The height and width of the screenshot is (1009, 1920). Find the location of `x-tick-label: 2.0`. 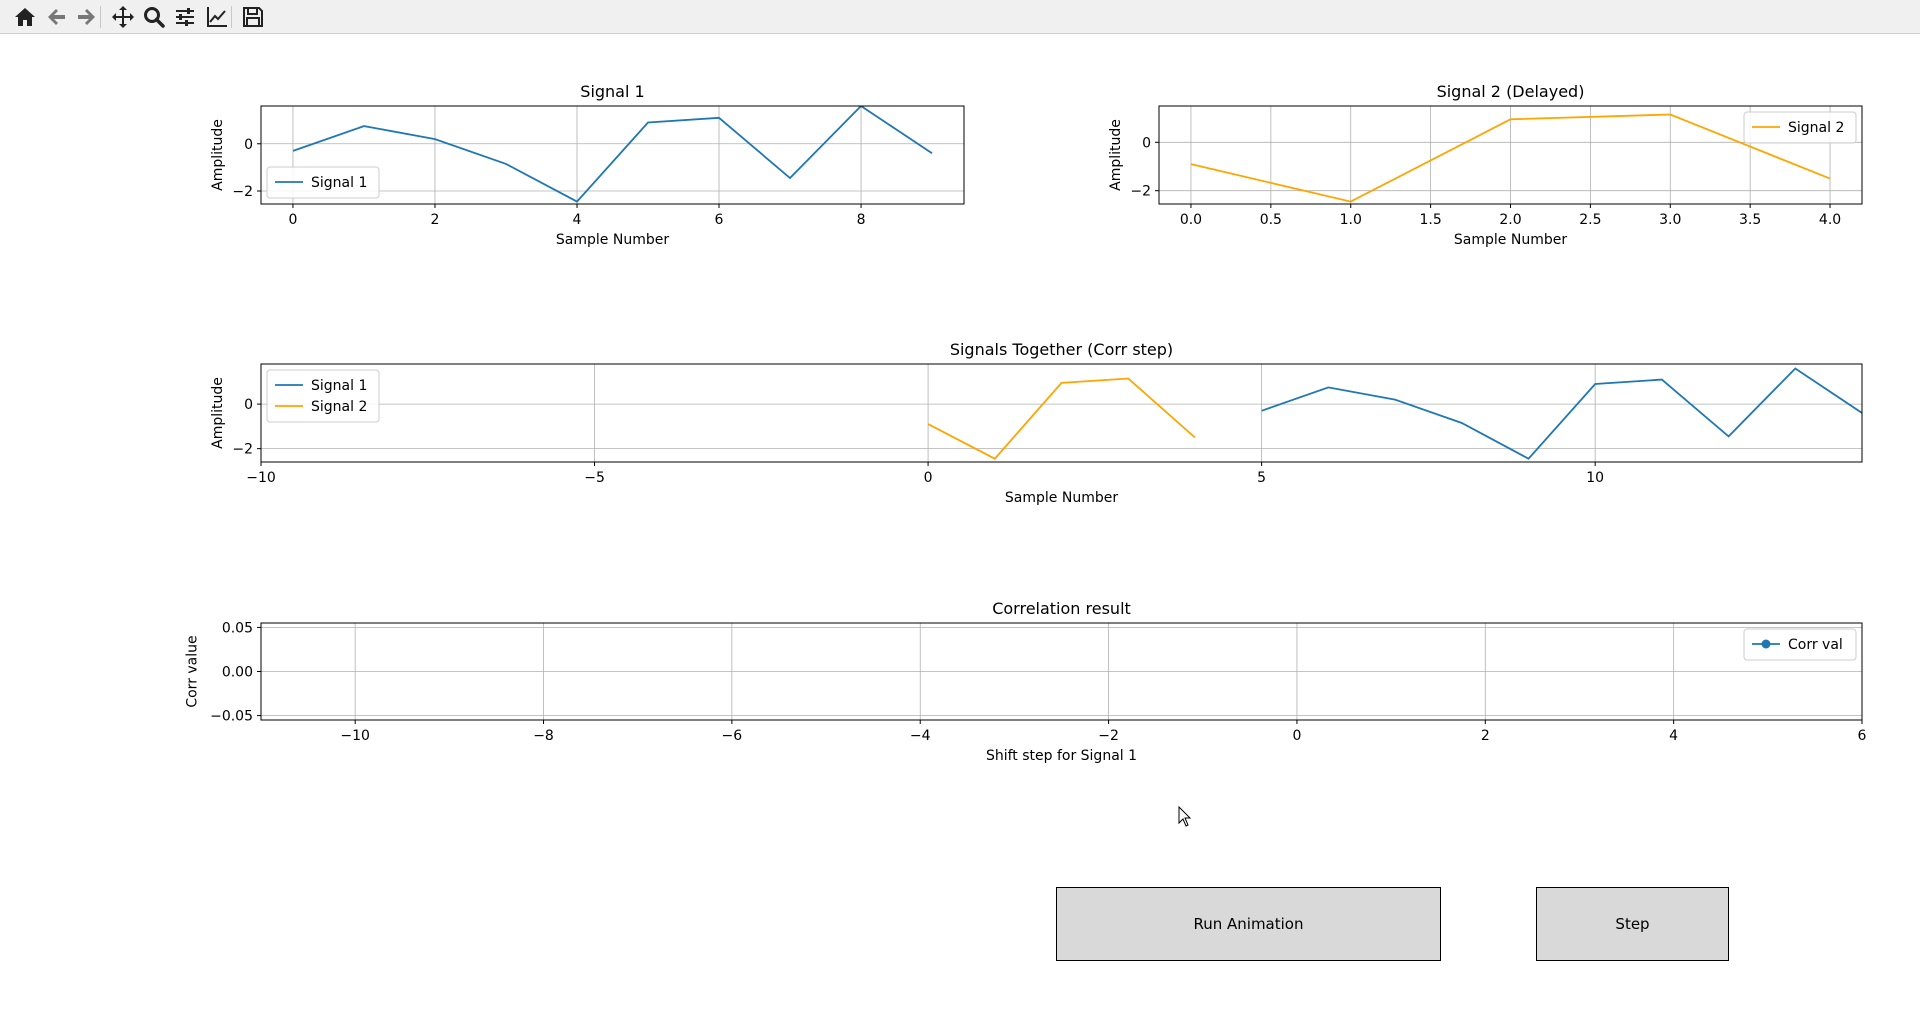

x-tick-label: 2.0 is located at coordinates (1510, 220).